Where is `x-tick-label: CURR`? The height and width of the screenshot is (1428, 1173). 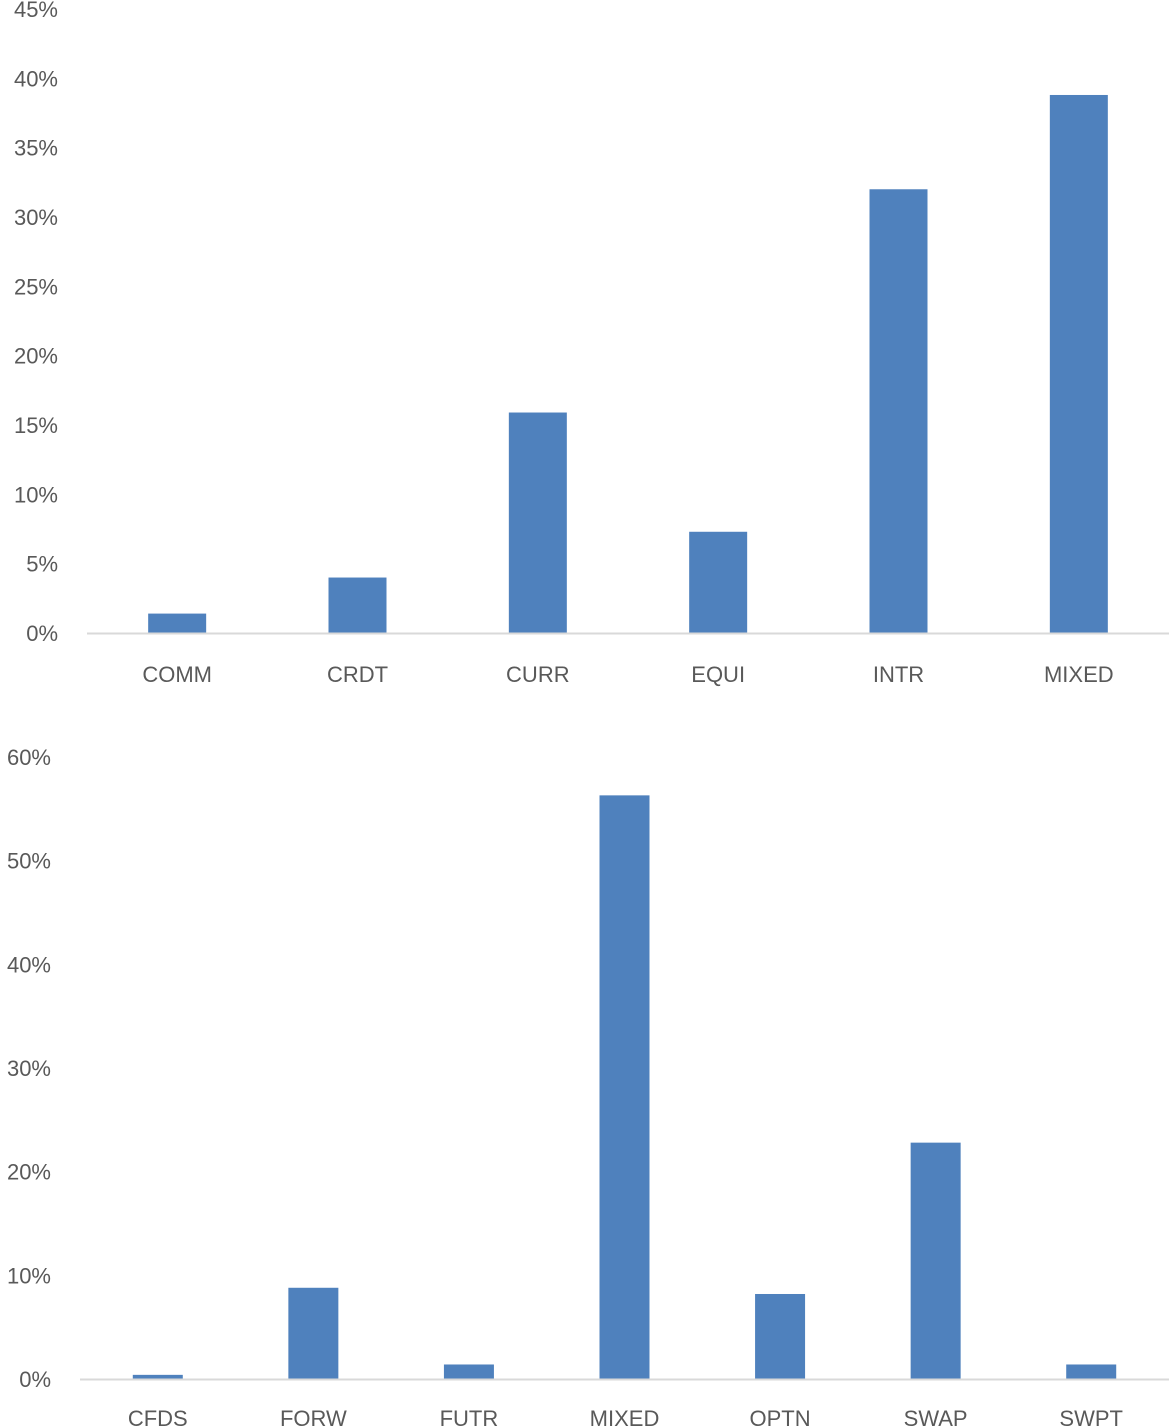
x-tick-label: CURR is located at coordinates (538, 674).